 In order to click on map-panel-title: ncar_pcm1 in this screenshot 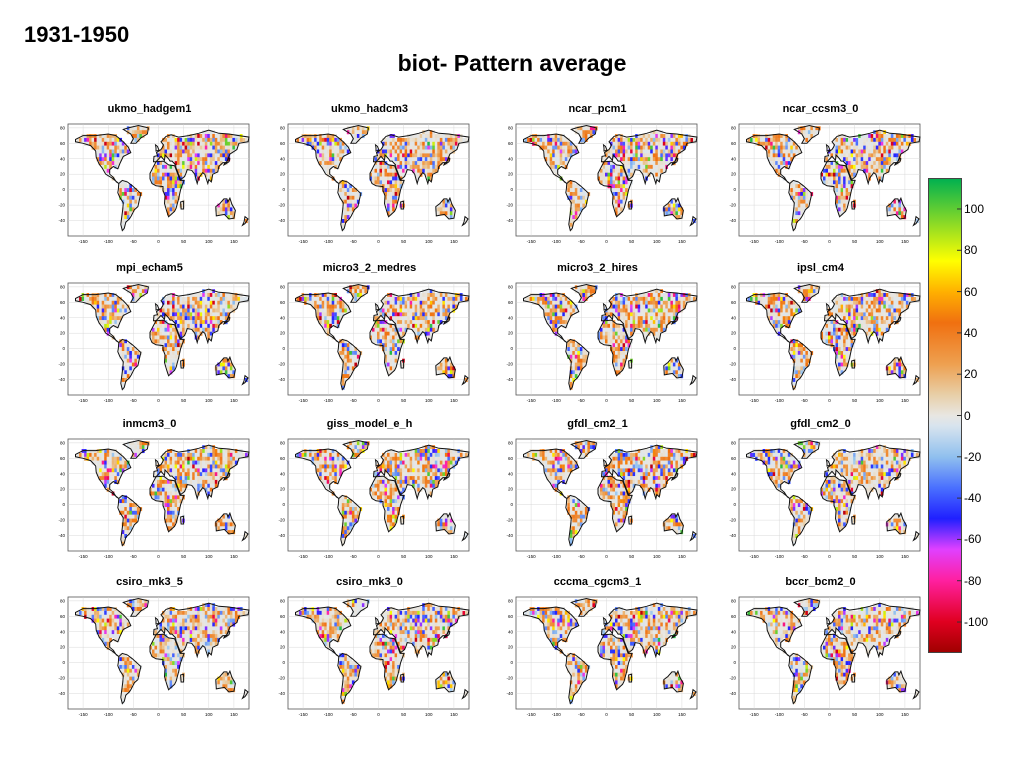, I will do `click(597, 109)`.